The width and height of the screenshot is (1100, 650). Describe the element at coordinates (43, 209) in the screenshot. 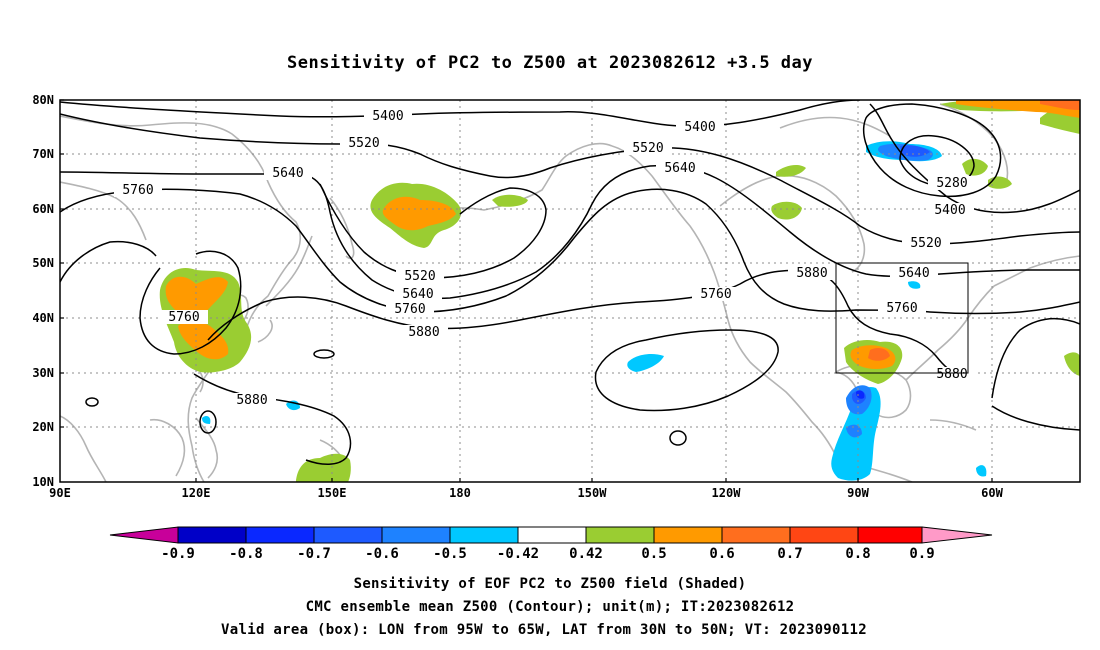

I see `lat-label: 60N` at that location.